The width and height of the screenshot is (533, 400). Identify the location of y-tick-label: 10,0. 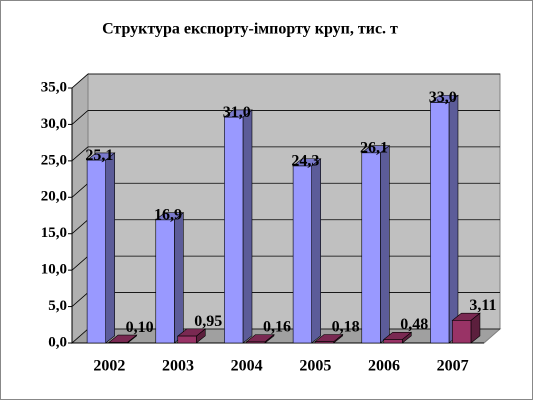
(54, 270).